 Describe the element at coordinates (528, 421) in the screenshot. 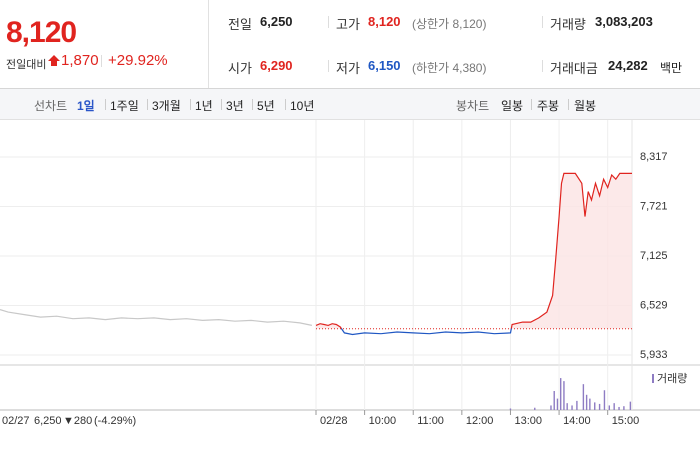

I see `x-tick-label: 13:00` at that location.